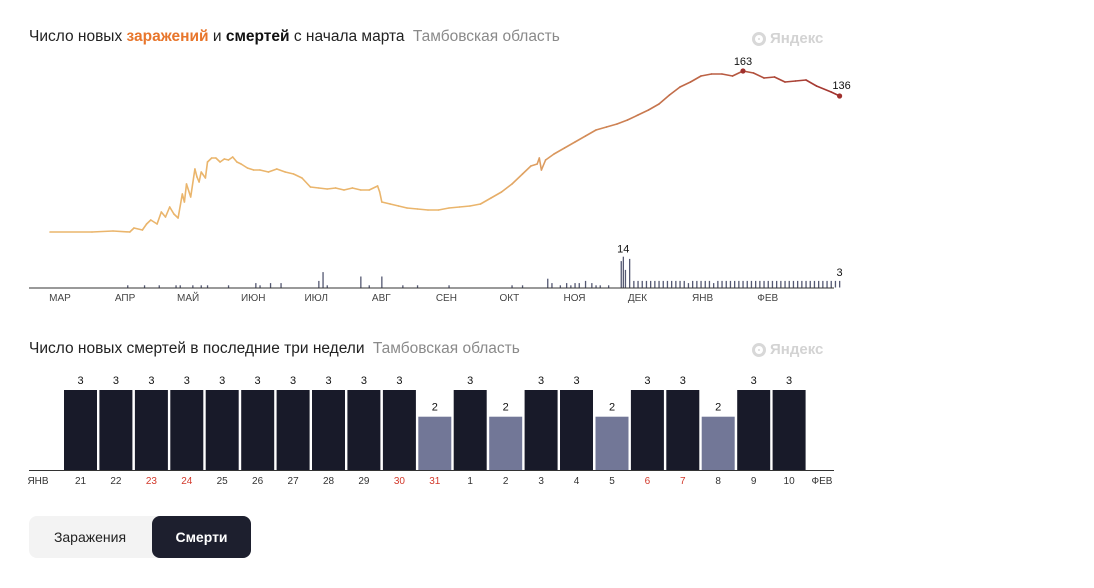  Describe the element at coordinates (188, 297) in the screenshot. I see `month-tick-label: МАЙ` at that location.